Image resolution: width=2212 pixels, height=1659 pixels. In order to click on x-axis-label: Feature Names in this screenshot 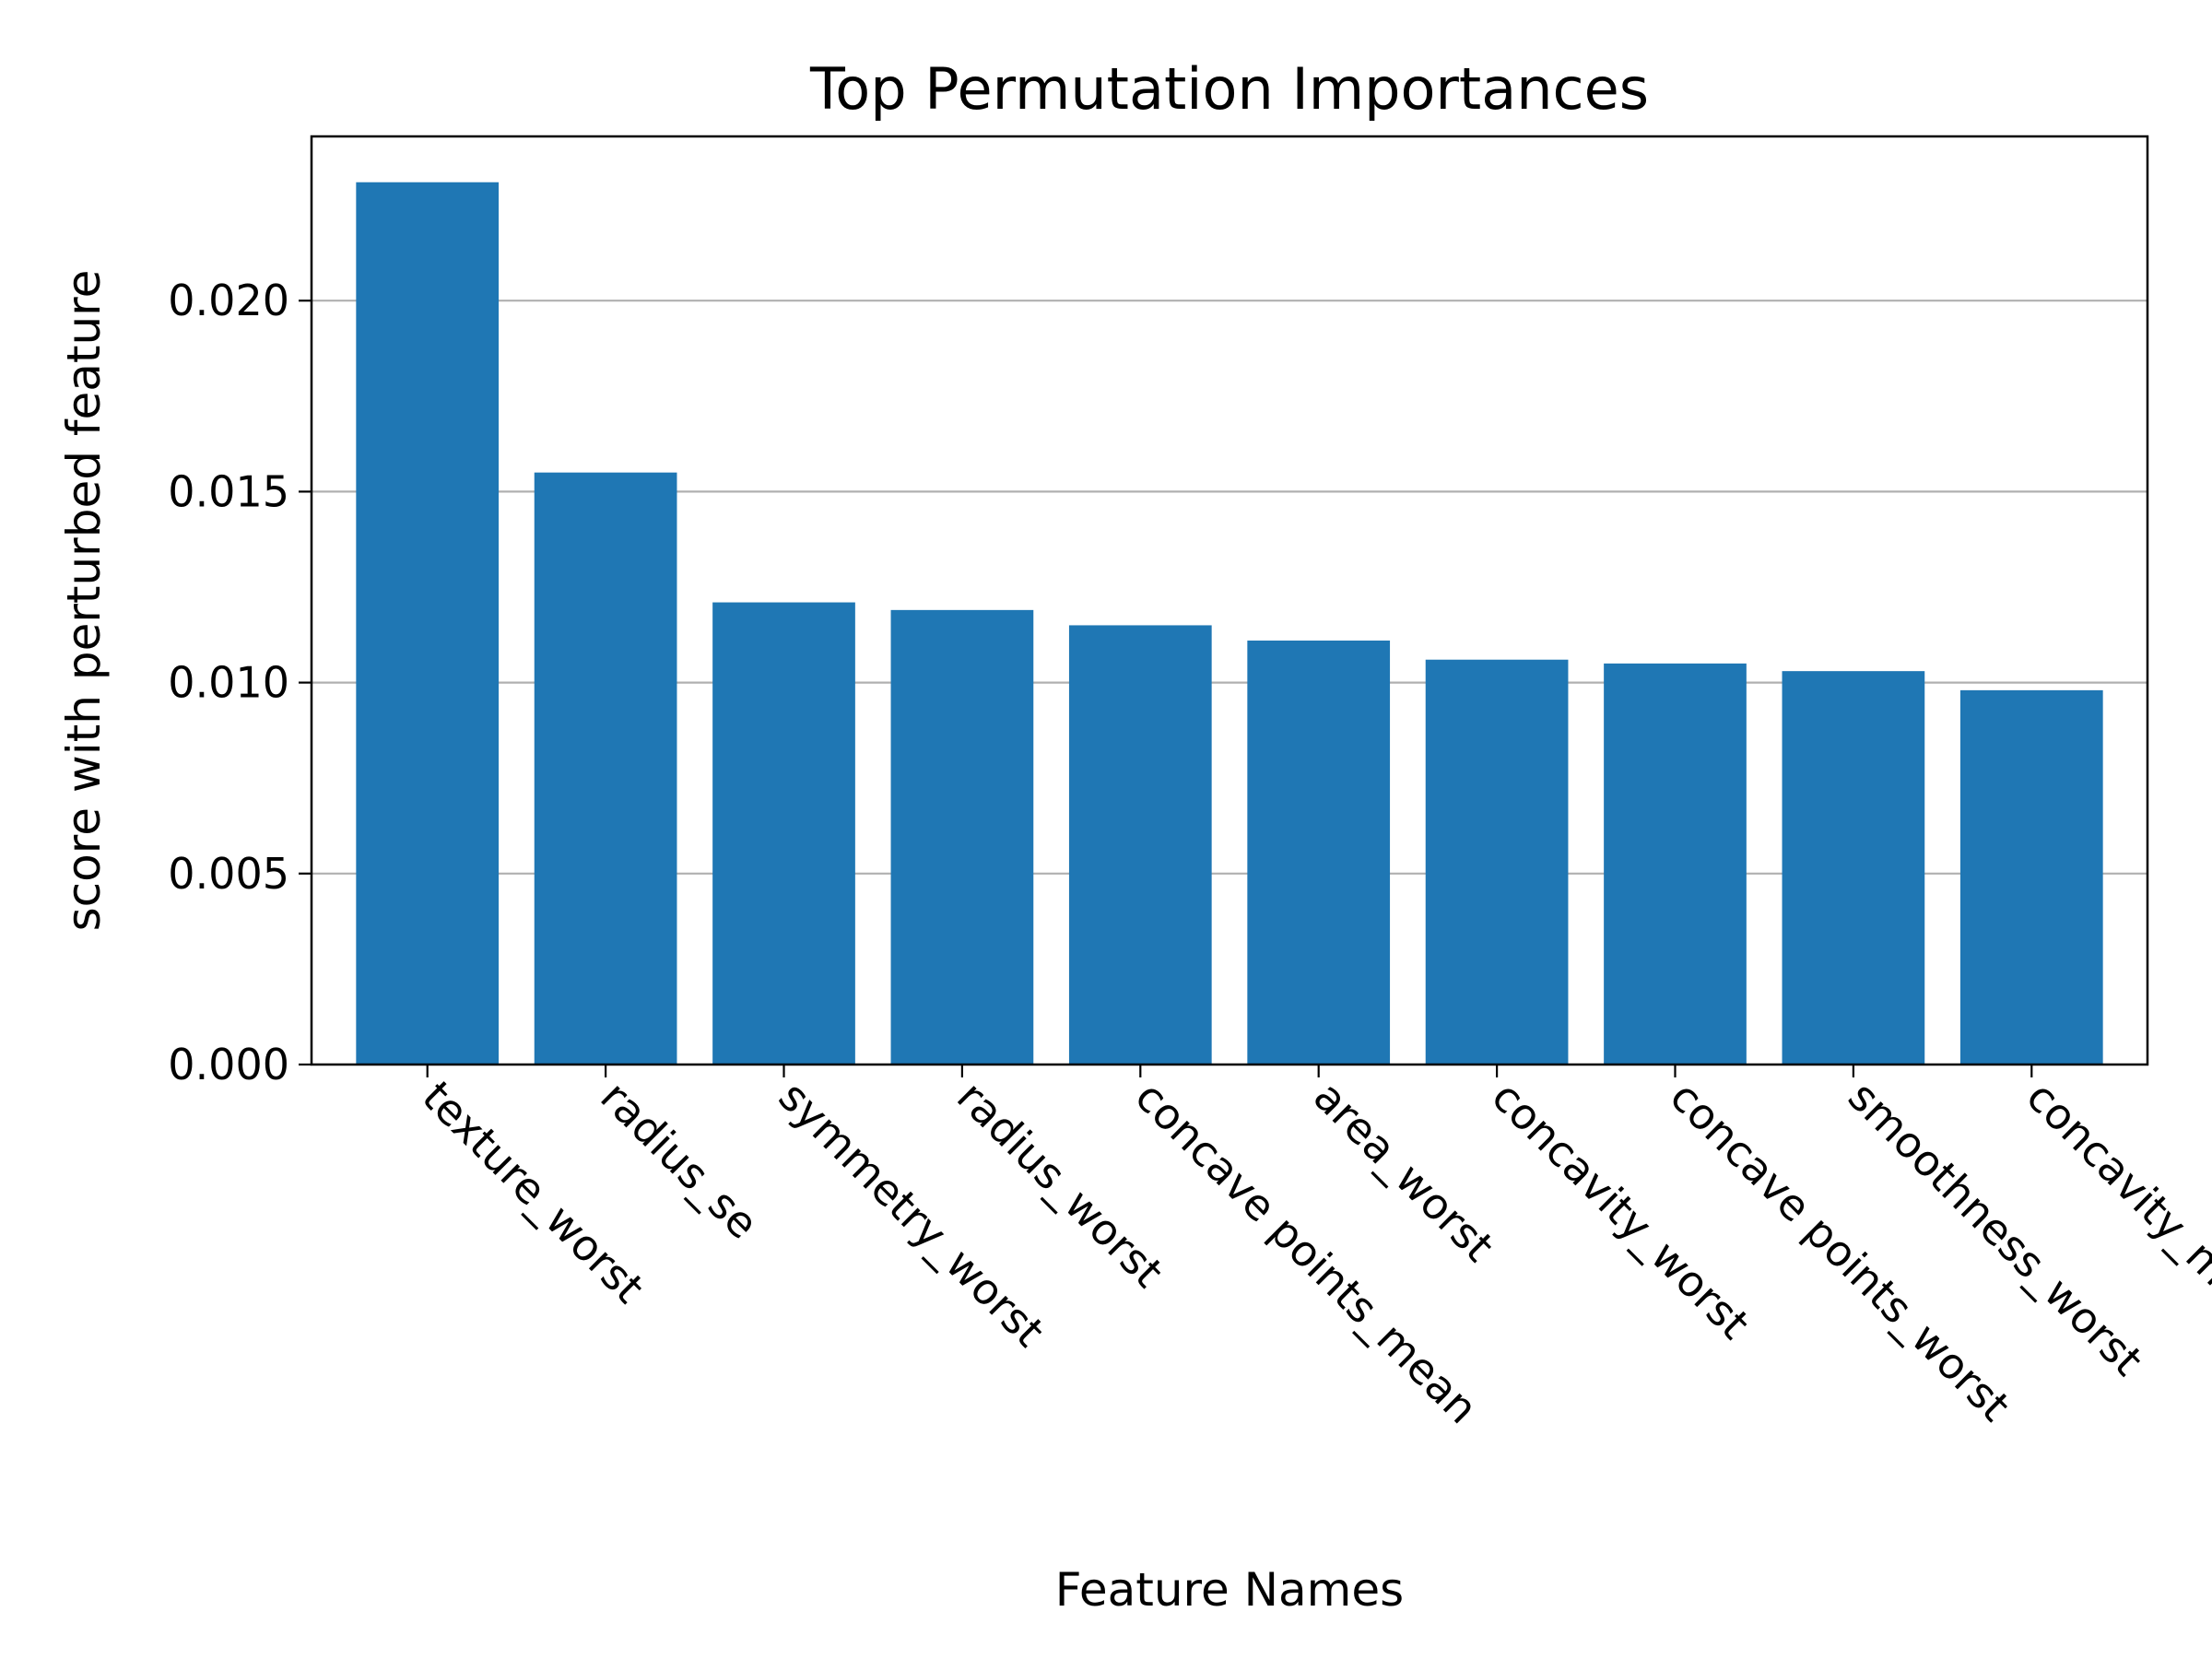, I will do `click(1229, 1590)`.